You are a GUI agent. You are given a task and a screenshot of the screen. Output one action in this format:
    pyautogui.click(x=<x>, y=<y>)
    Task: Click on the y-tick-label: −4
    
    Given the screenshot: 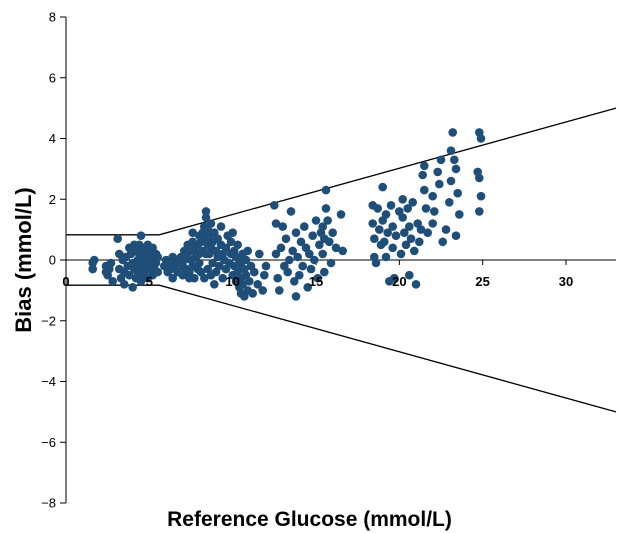 What is the action you would take?
    pyautogui.click(x=48, y=381)
    